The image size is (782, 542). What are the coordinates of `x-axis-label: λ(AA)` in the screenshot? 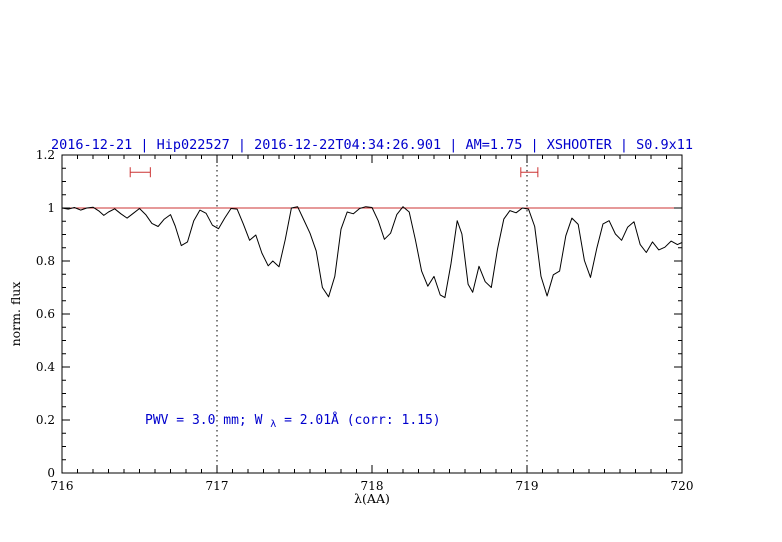 It's located at (372, 498).